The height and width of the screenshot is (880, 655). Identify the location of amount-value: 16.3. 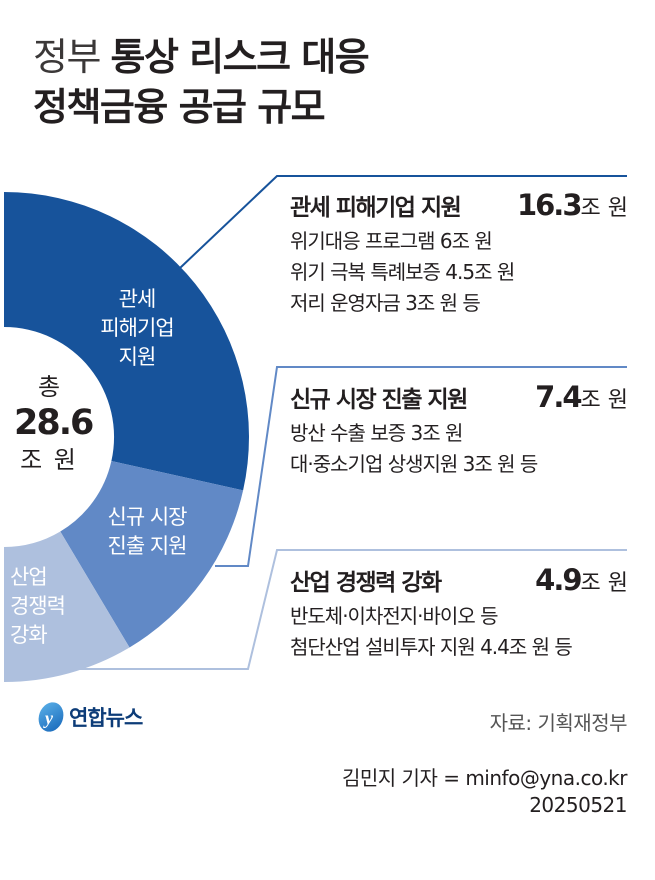
(549, 205).